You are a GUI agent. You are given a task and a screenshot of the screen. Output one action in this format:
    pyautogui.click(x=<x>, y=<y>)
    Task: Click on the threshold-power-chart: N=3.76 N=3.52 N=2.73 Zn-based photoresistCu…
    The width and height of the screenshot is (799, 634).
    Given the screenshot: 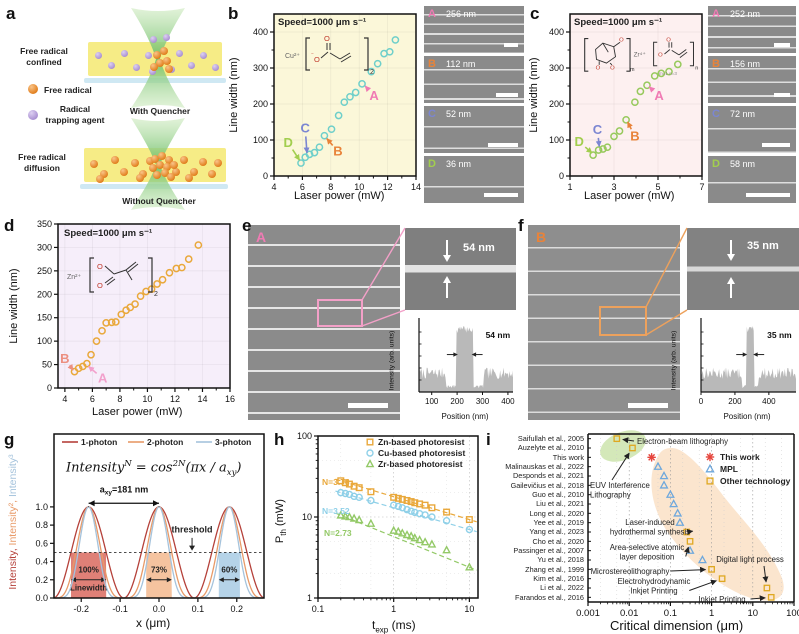 What is the action you would take?
    pyautogui.click(x=388, y=522)
    